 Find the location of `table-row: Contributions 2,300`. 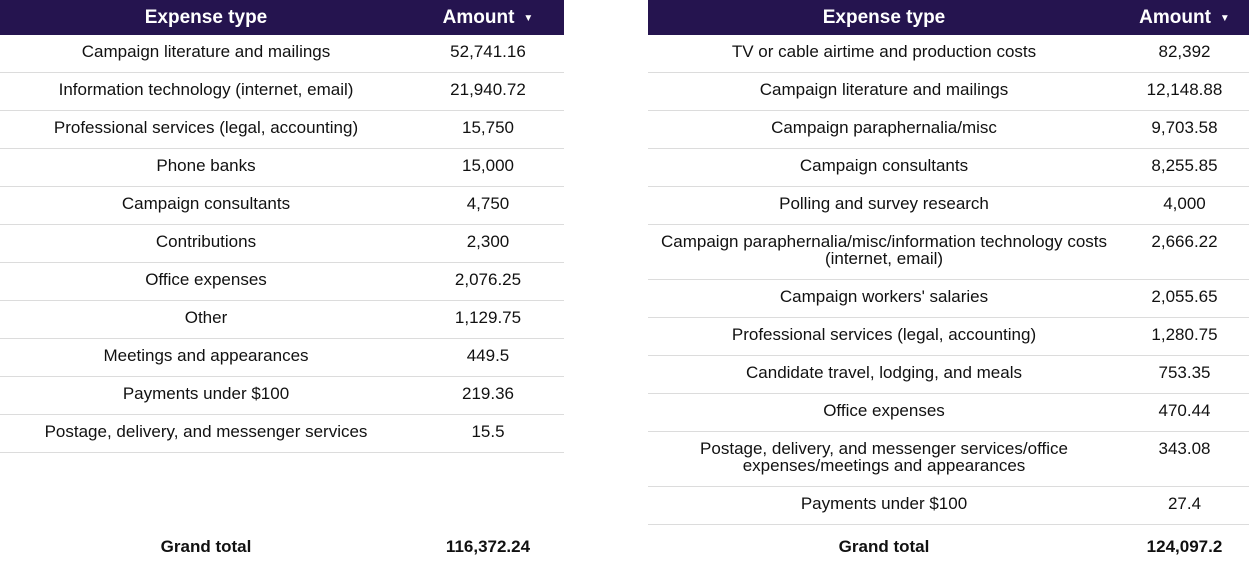

table-row: Contributions 2,300 is located at coordinates (282, 244).